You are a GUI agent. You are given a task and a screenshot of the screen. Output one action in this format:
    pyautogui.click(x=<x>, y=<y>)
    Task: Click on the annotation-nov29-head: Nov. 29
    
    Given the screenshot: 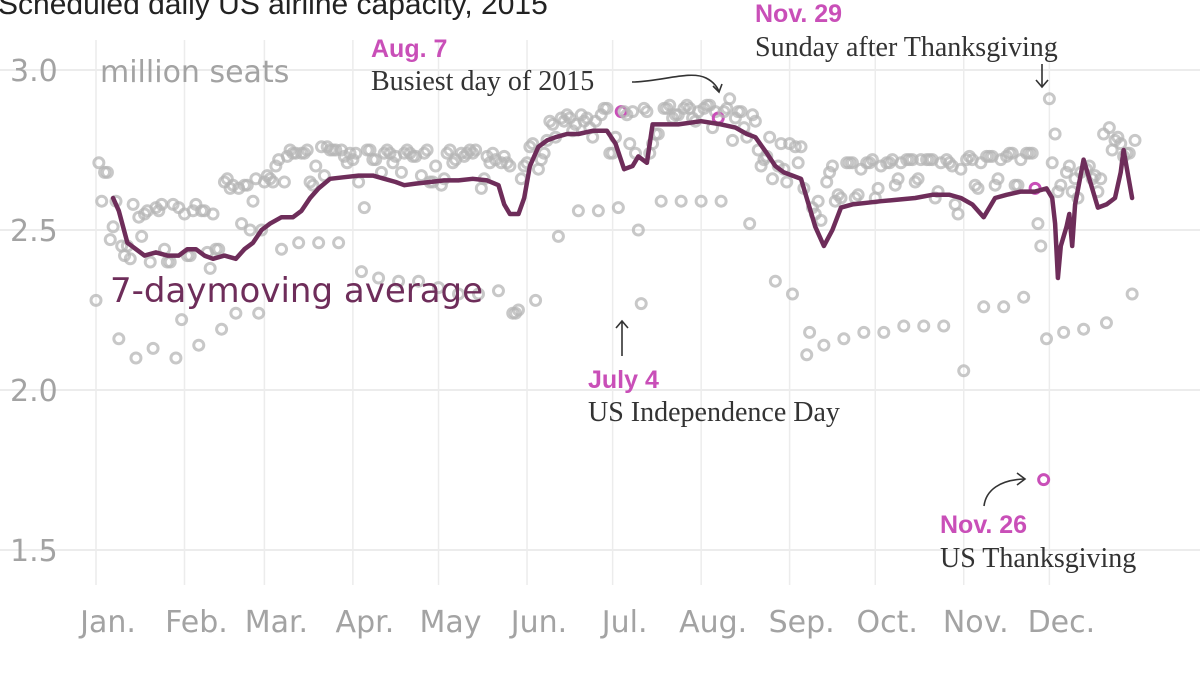 What is the action you would take?
    pyautogui.click(x=798, y=14)
    